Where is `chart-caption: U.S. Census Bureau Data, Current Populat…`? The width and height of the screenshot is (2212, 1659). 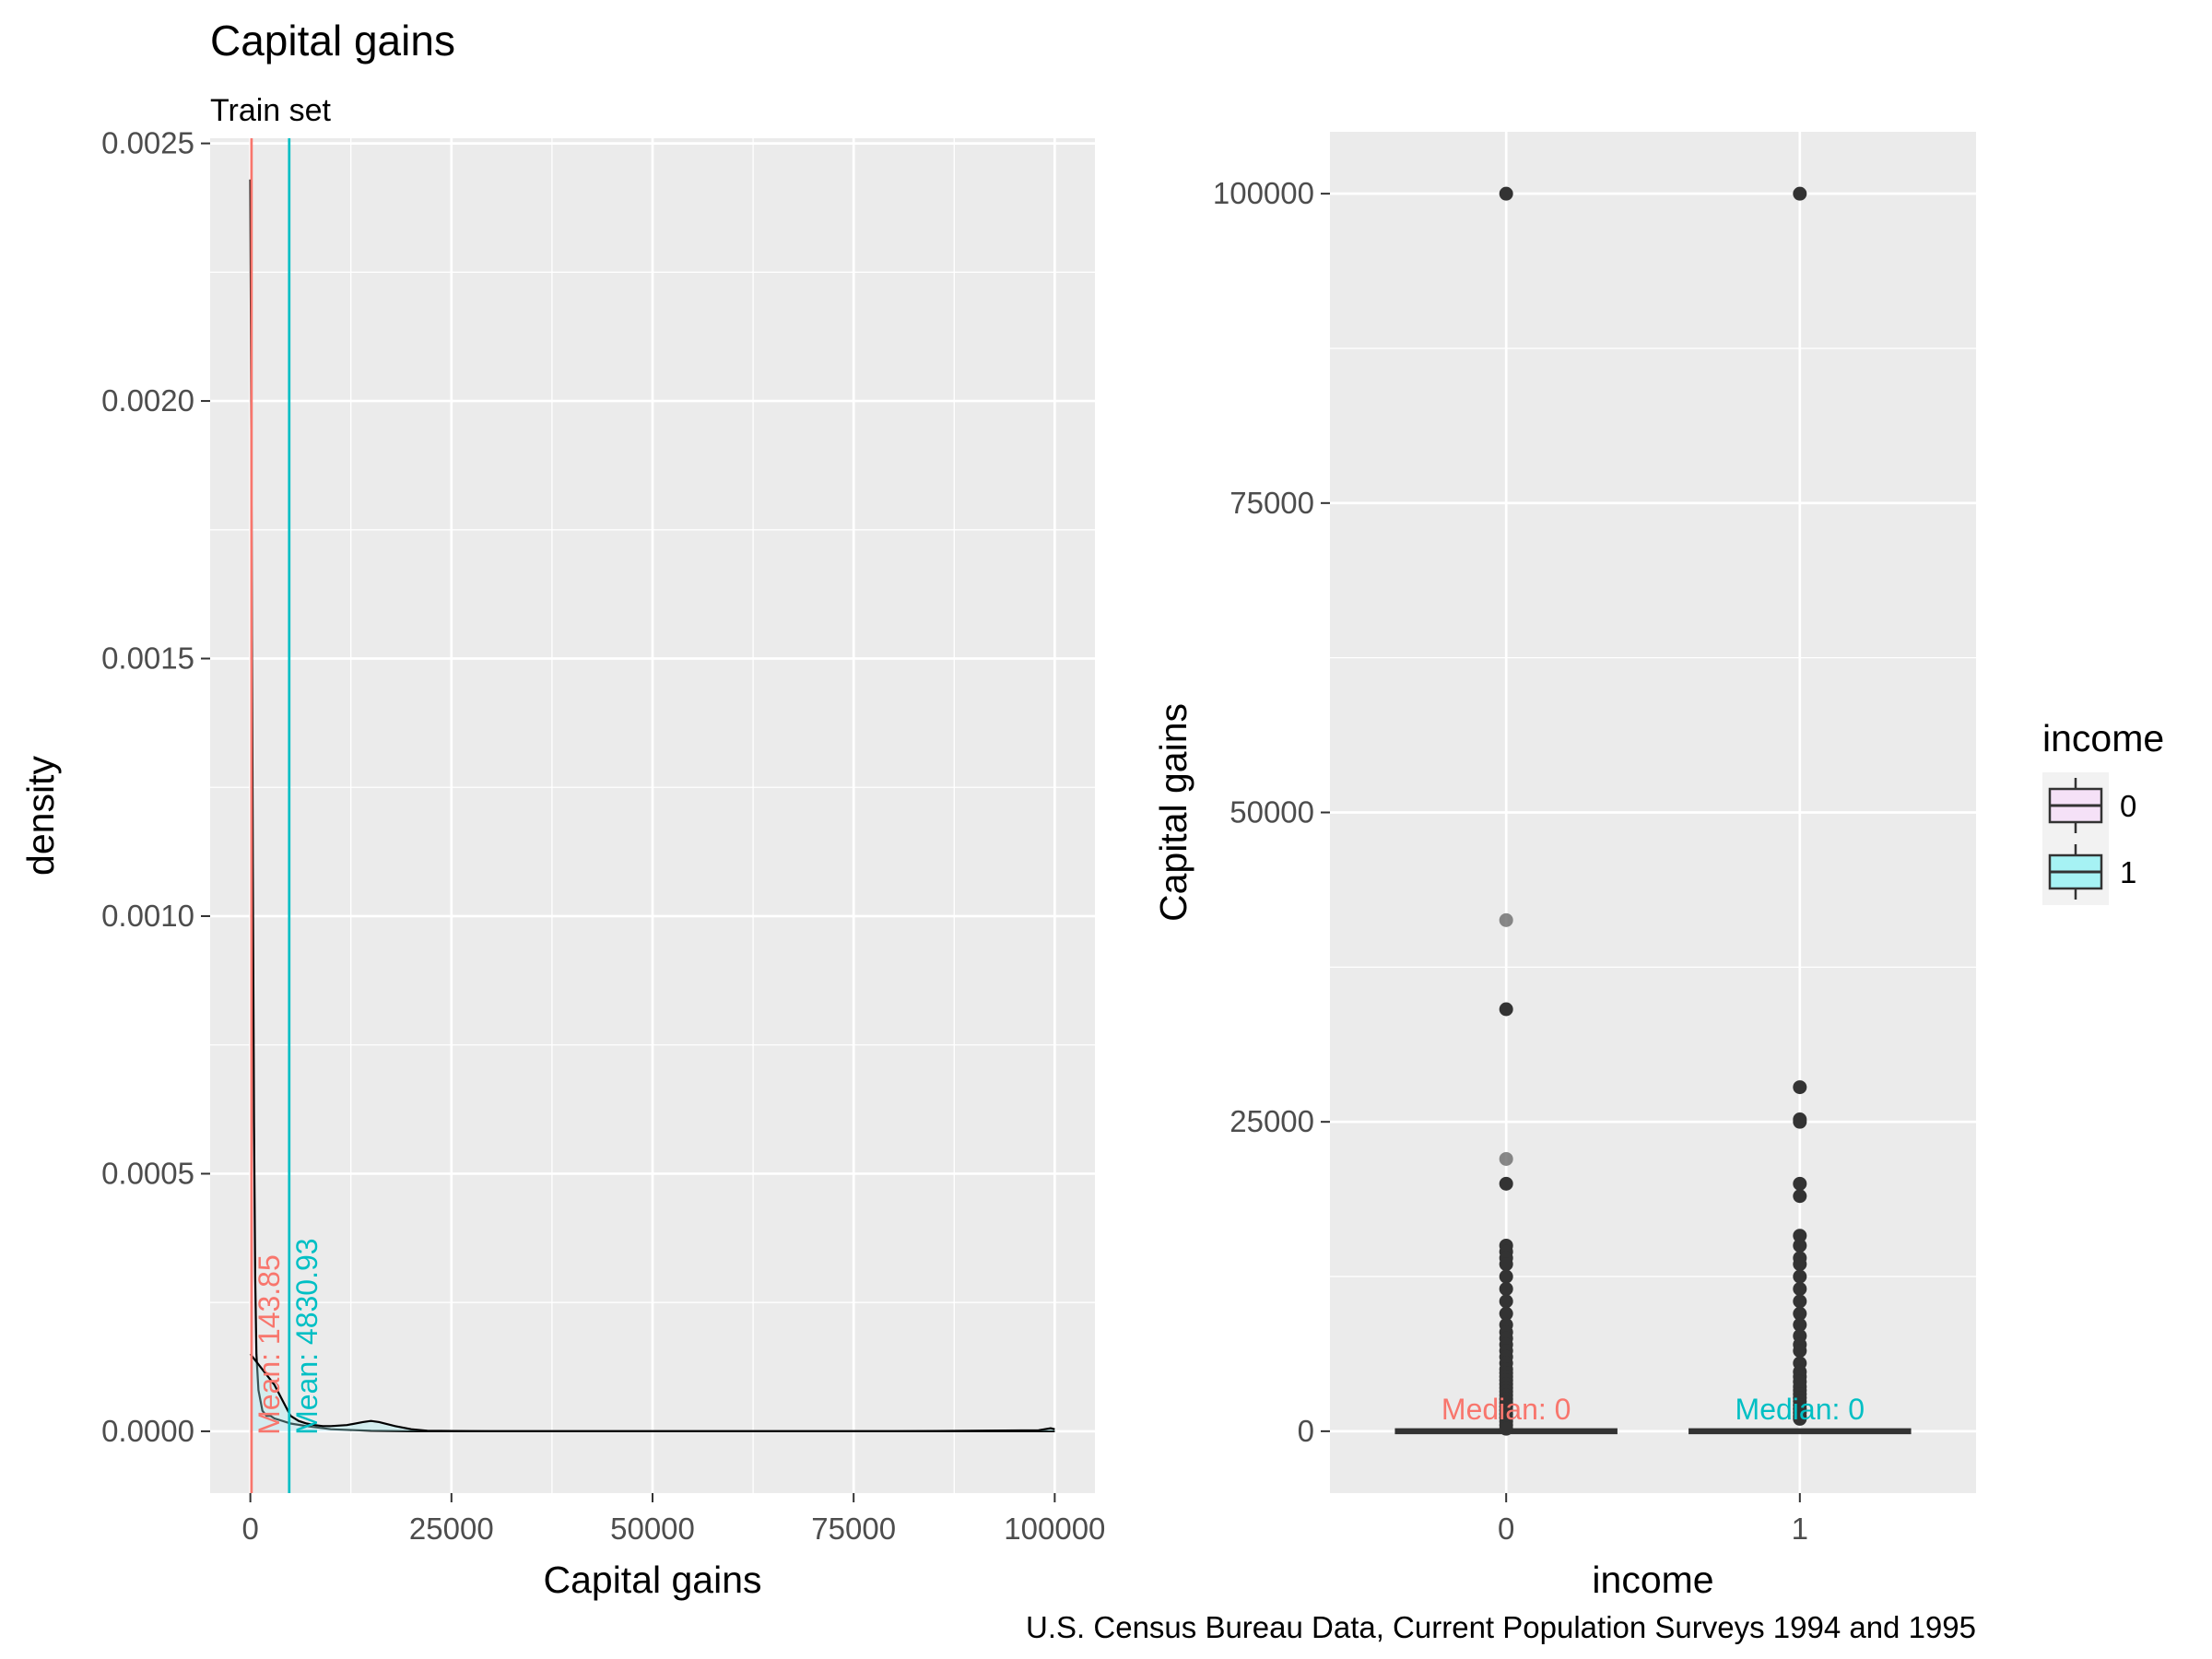 chart-caption: U.S. Census Bureau Data, Current Populat… is located at coordinates (1501, 1627).